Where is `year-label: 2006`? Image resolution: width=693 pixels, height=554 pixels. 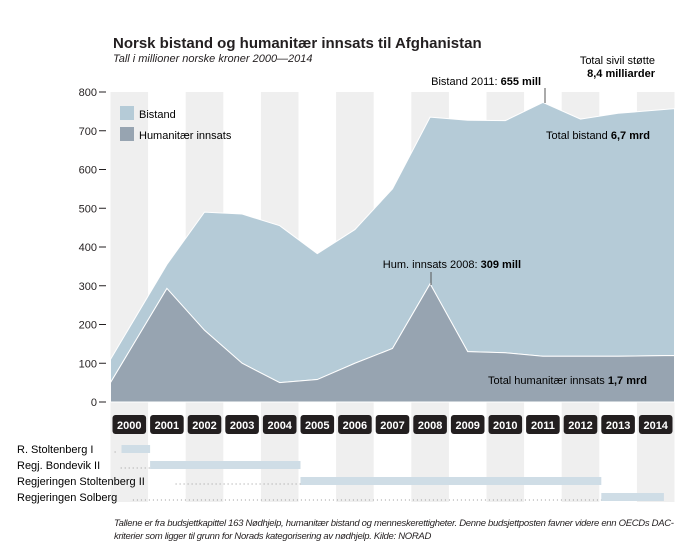 year-label: 2006 is located at coordinates (355, 426).